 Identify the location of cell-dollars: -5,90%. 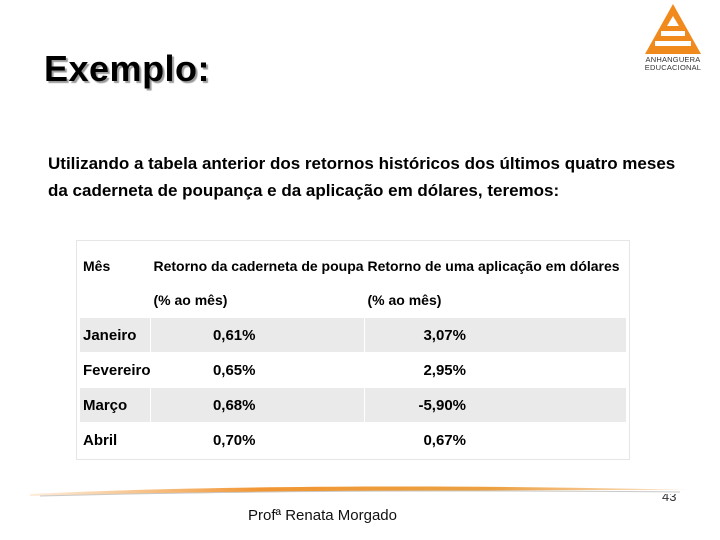
(494, 405).